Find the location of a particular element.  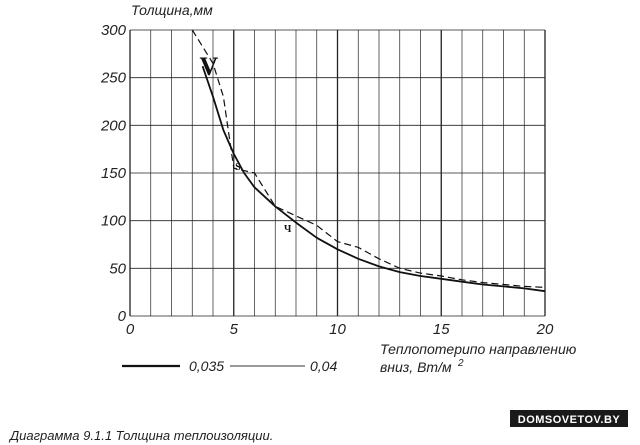

y-tick-label: 150 is located at coordinates (114, 173).